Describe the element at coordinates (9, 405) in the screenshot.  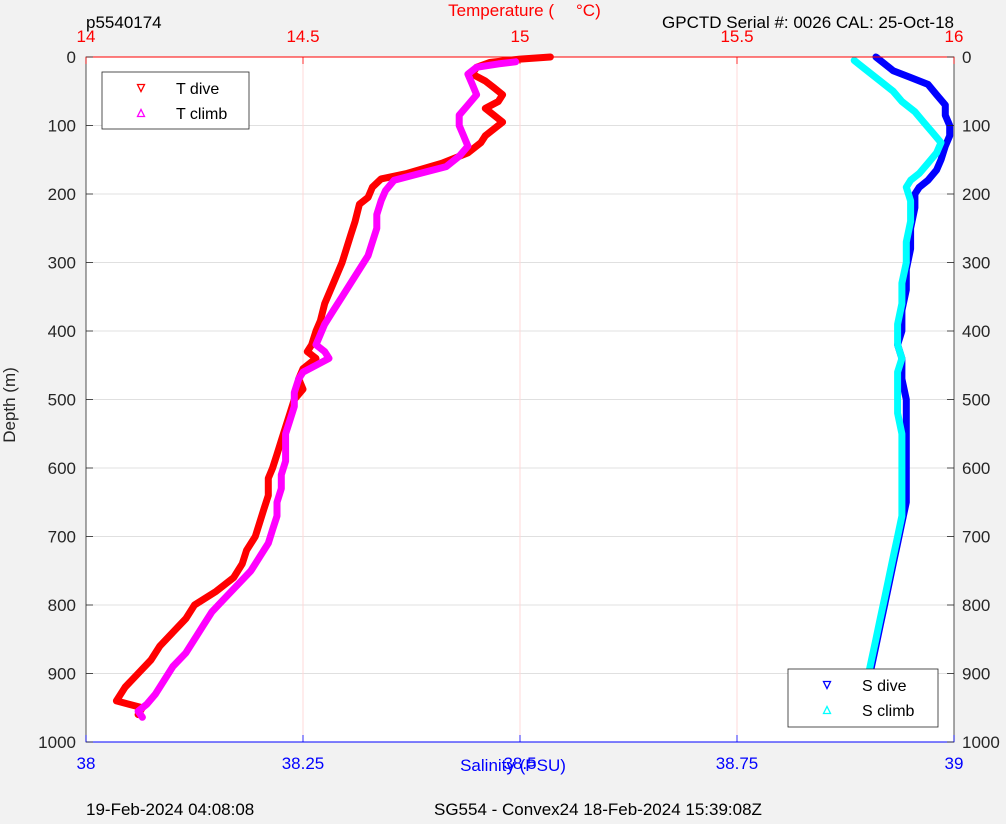
I see `depth-axis-label: Depth (m)` at that location.